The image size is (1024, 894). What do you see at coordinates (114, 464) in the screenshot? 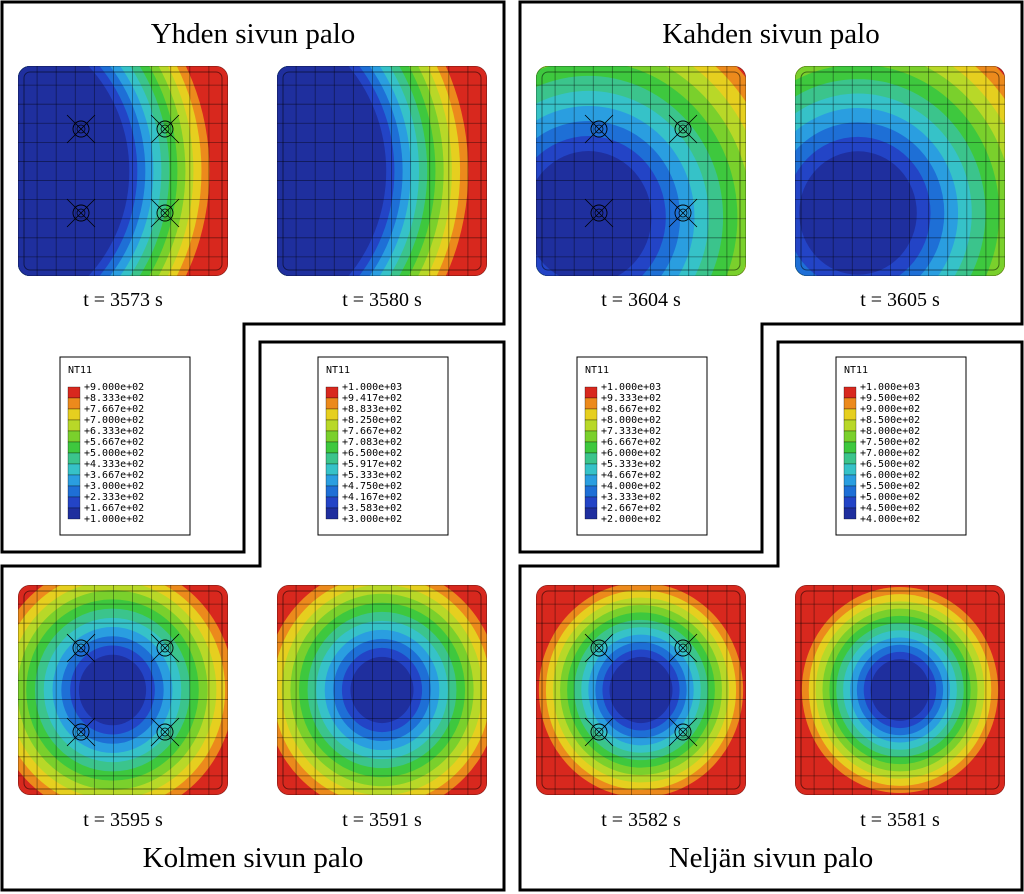
I see `legend-label: +4.333e+02` at bounding box center [114, 464].